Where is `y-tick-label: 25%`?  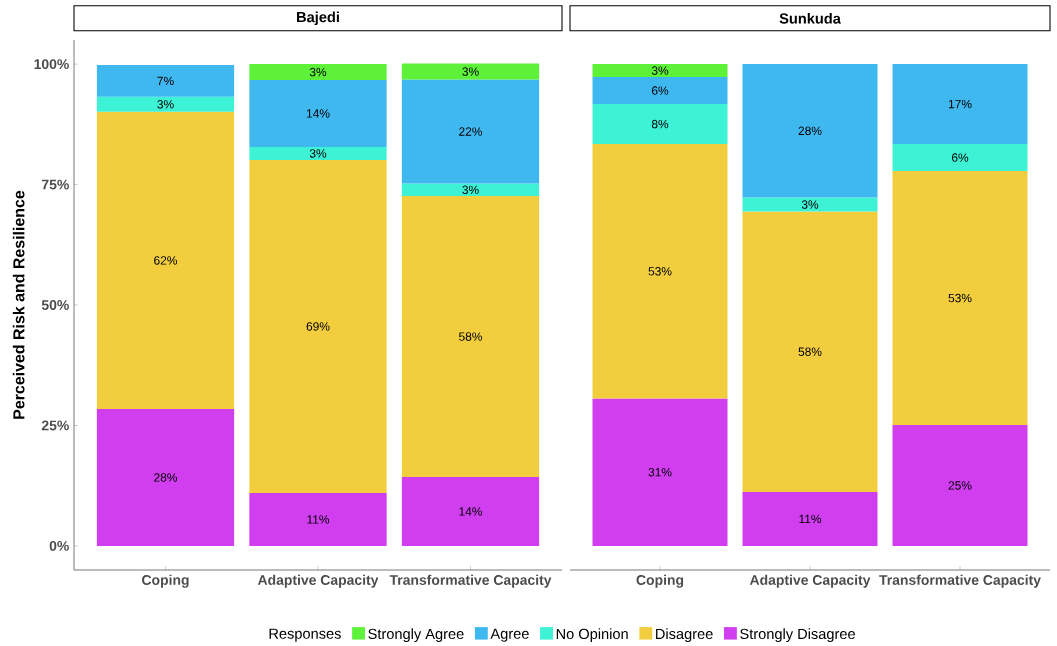
y-tick-label: 25% is located at coordinates (55, 425).